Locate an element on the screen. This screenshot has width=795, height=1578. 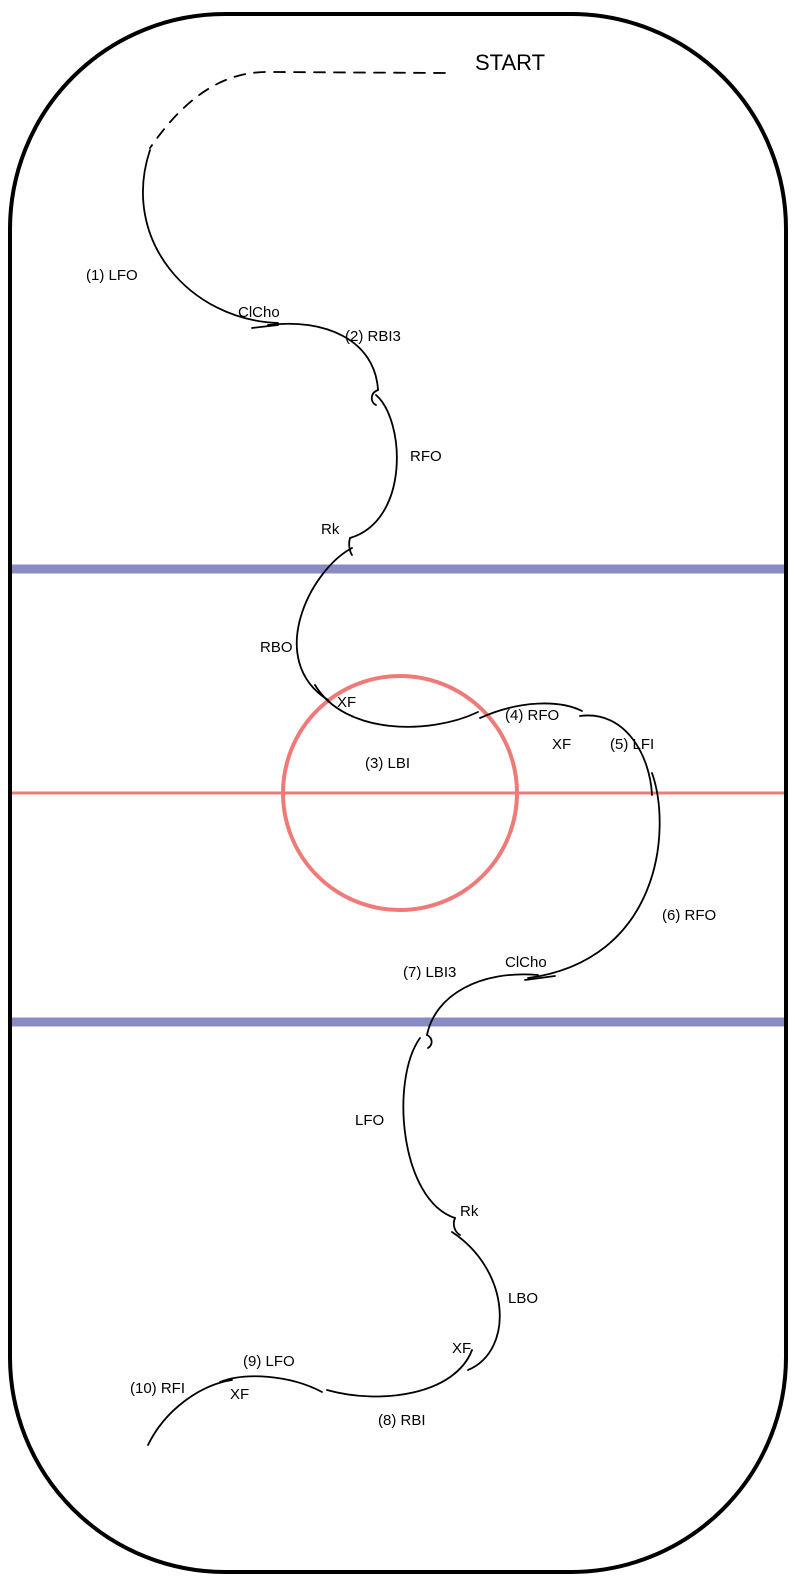
label-lbo: LBO is located at coordinates (523, 1298).